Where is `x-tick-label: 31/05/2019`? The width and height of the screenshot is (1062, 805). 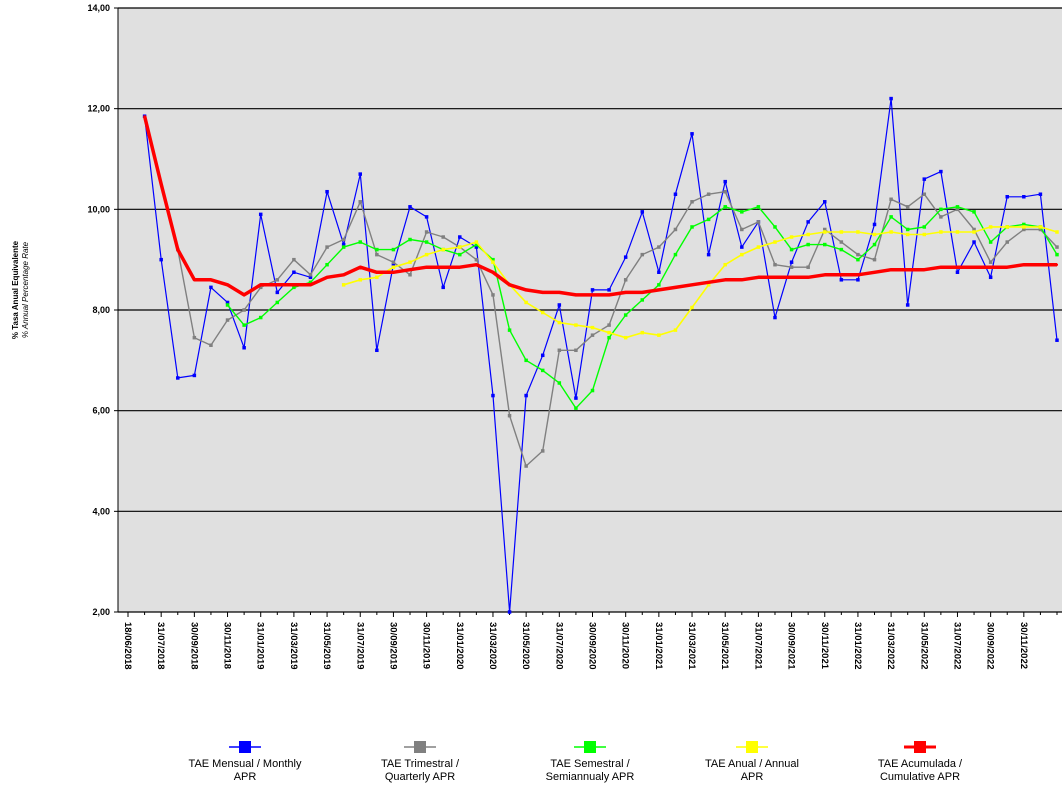 x-tick-label: 31/05/2019 is located at coordinates (326, 646).